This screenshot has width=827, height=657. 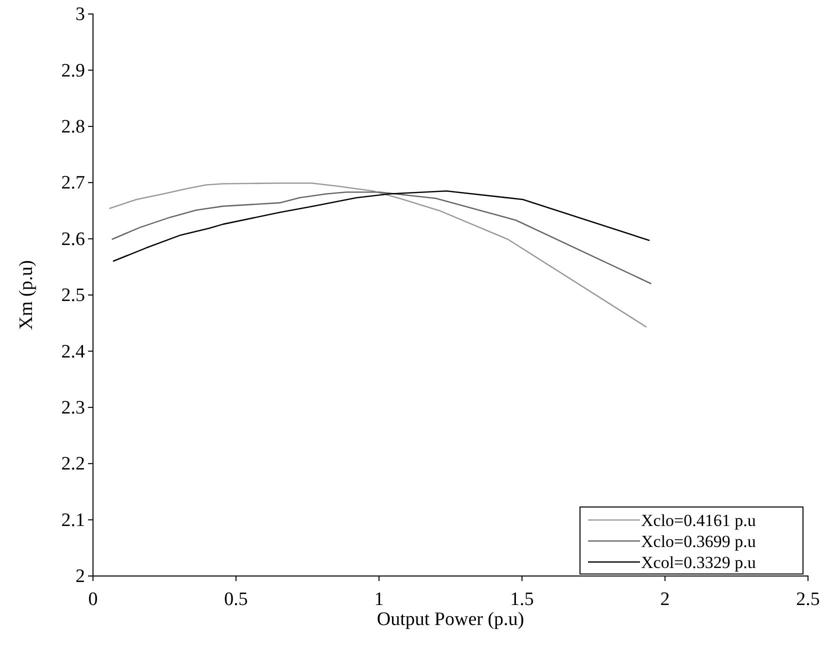 What do you see at coordinates (698, 562) in the screenshot?
I see `legend-label: Xcol=0.3329 p.u` at bounding box center [698, 562].